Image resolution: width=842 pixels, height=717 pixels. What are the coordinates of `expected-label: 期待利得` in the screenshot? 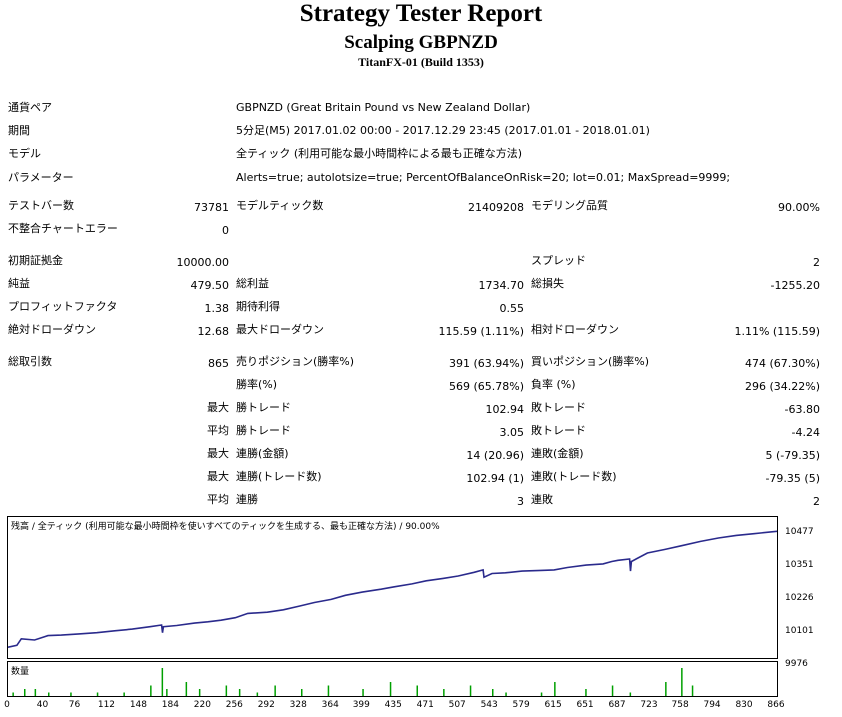 It's located at (258, 306).